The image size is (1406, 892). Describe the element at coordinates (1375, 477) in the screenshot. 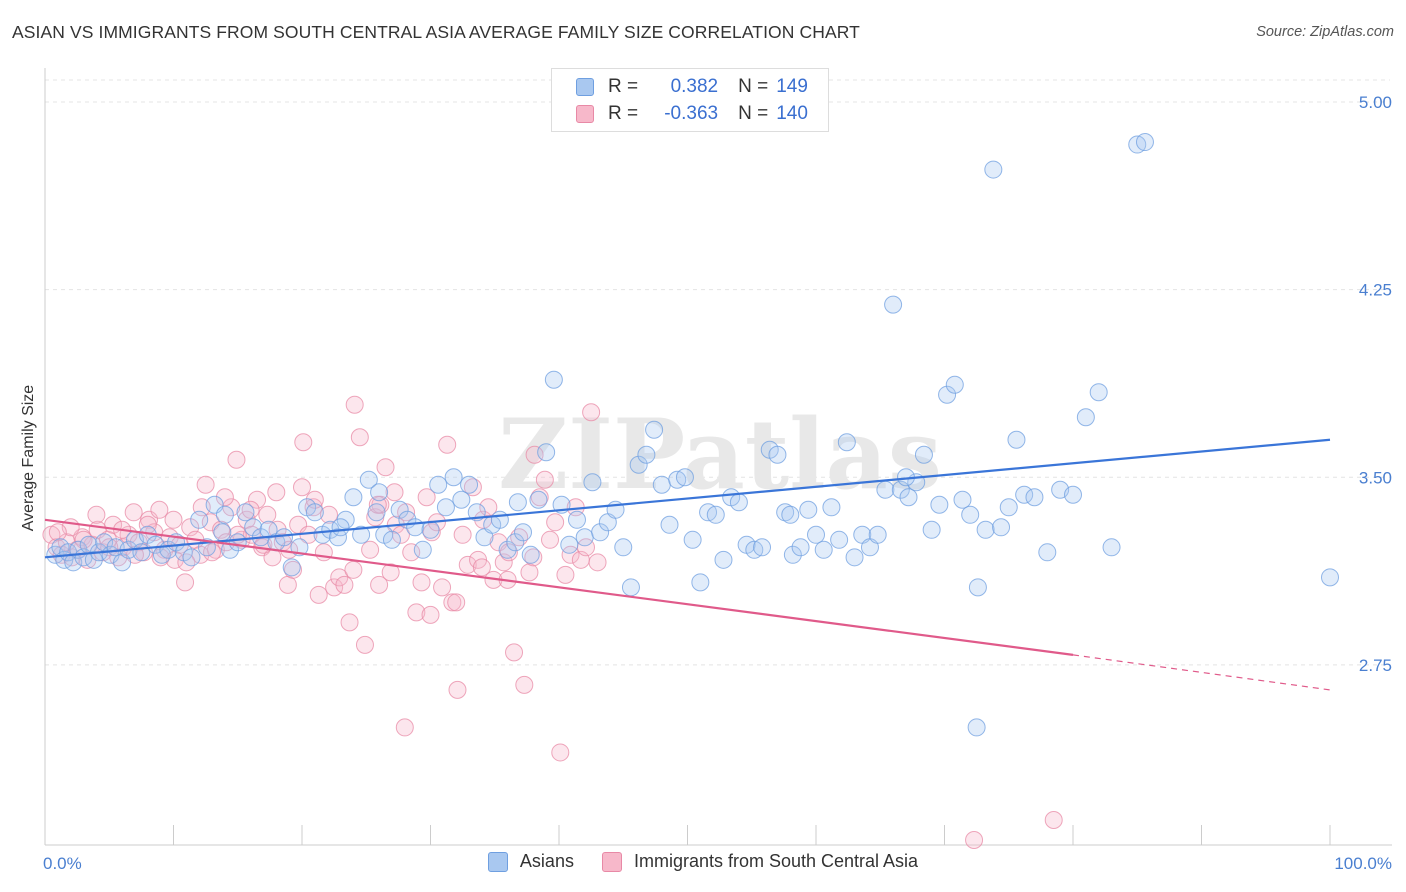

I see `y-tick-label: 3.50` at that location.